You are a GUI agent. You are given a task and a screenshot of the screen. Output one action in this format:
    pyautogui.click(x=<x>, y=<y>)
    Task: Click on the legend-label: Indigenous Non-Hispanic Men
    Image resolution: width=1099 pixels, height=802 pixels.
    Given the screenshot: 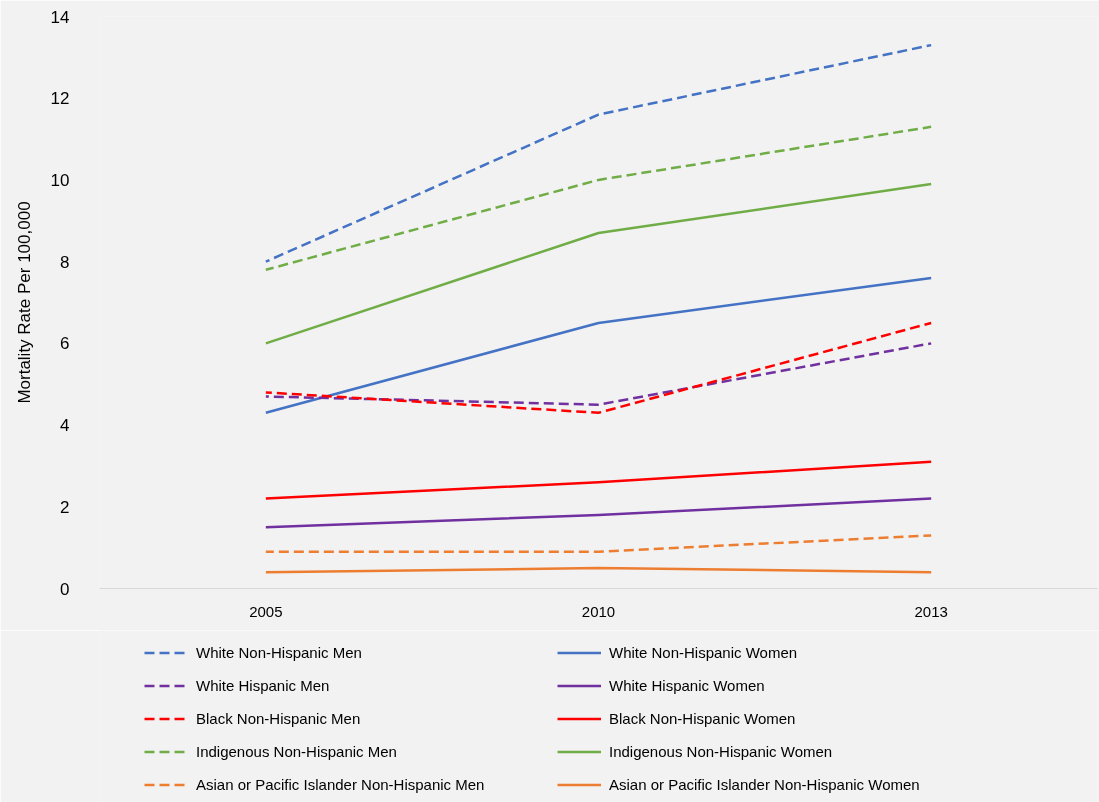 What is the action you would take?
    pyautogui.click(x=297, y=751)
    